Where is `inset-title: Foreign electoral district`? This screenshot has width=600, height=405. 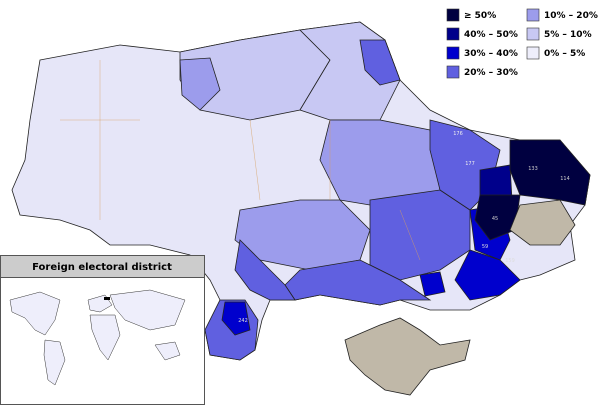 inset-title: Foreign electoral district is located at coordinates (102, 267).